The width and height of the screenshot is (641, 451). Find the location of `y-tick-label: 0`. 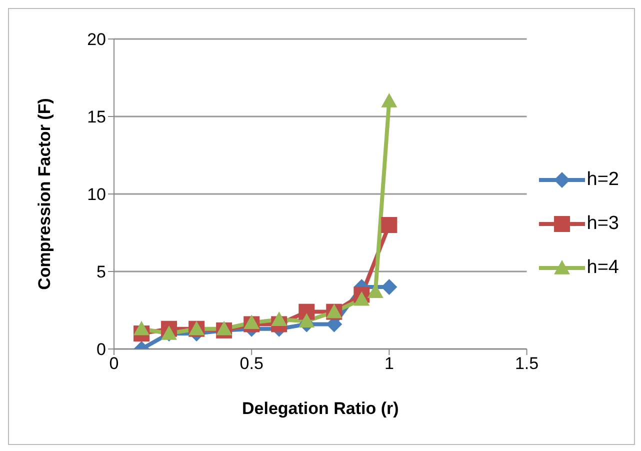

y-tick-label: 0 is located at coordinates (101, 350).